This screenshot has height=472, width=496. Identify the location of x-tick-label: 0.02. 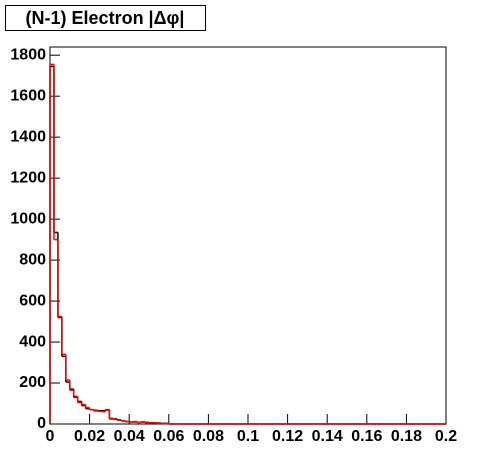
(89, 436).